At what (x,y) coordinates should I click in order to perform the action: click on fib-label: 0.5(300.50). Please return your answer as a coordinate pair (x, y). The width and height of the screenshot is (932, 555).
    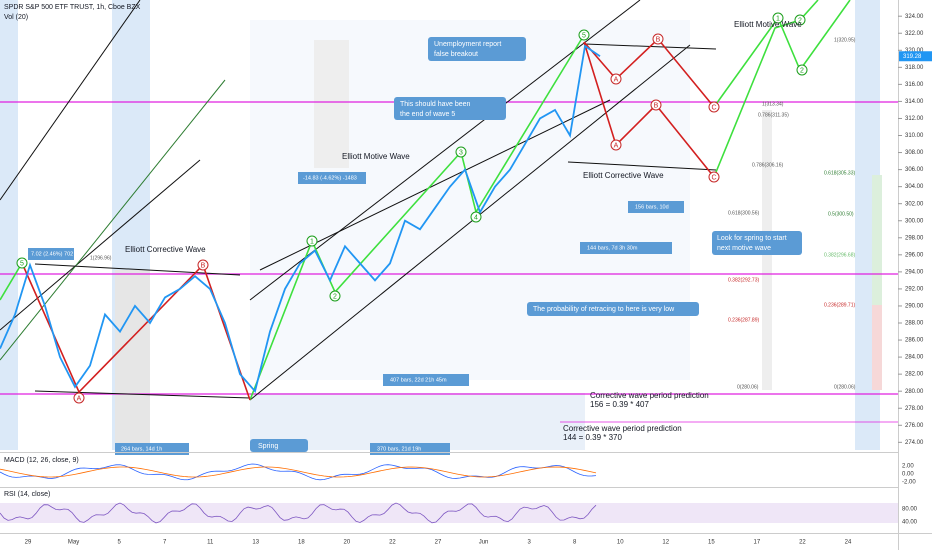
    Looking at the image, I should click on (841, 214).